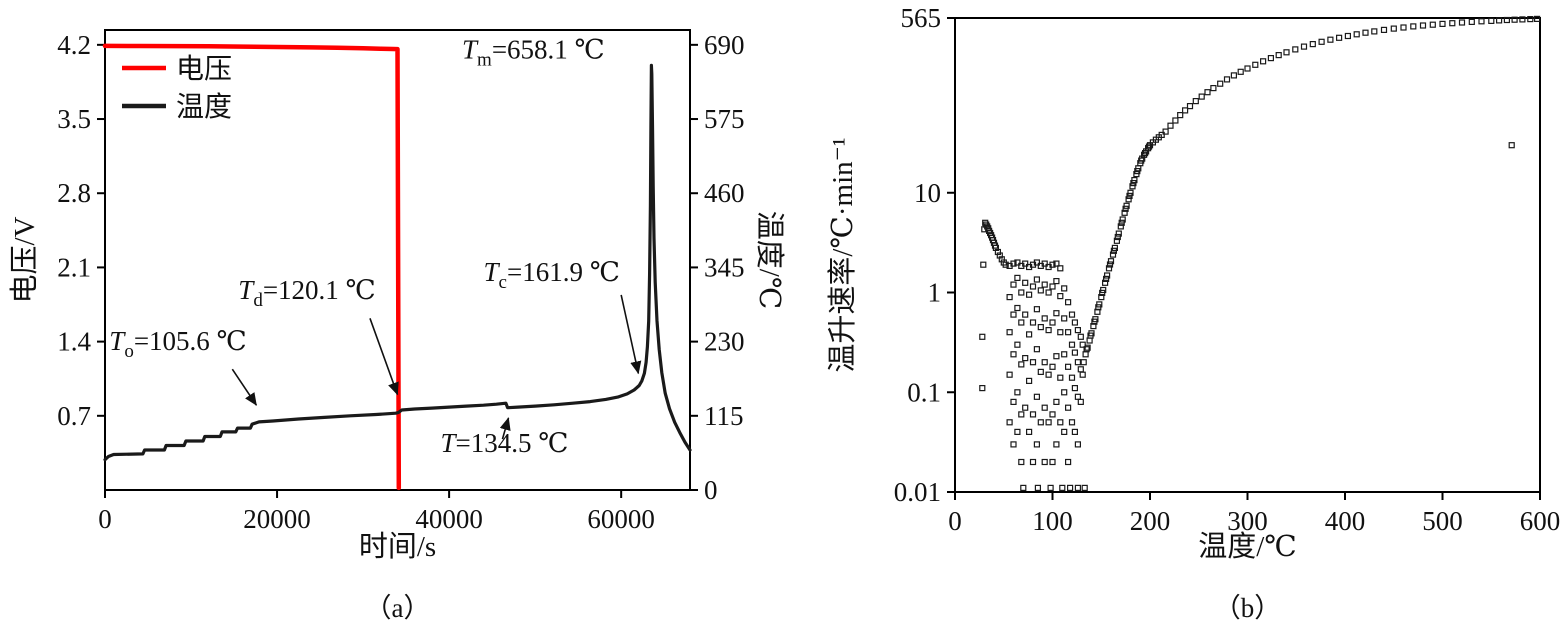 The height and width of the screenshot is (631, 1567). I want to click on svg-text: Td=120.1 ℃, so click(306, 293).